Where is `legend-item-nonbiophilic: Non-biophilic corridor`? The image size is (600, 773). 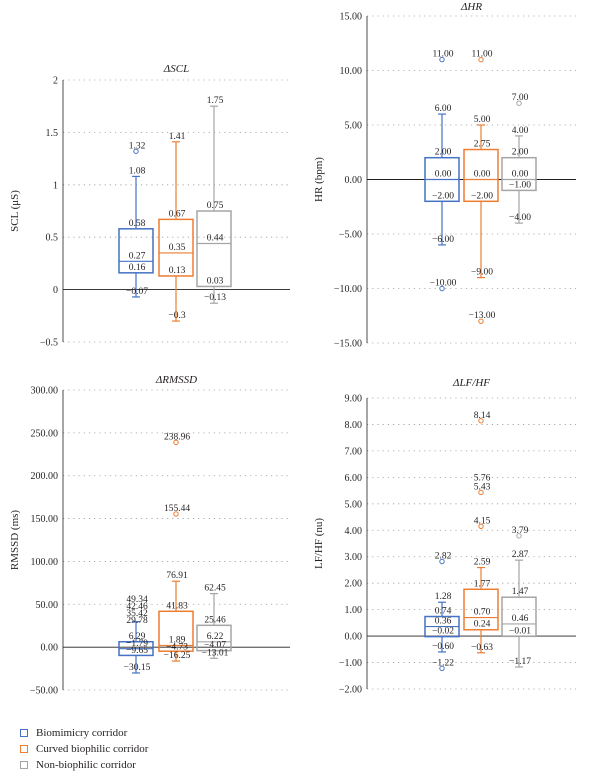 legend-item-nonbiophilic: Non-biophilic corridor is located at coordinates (84, 764).